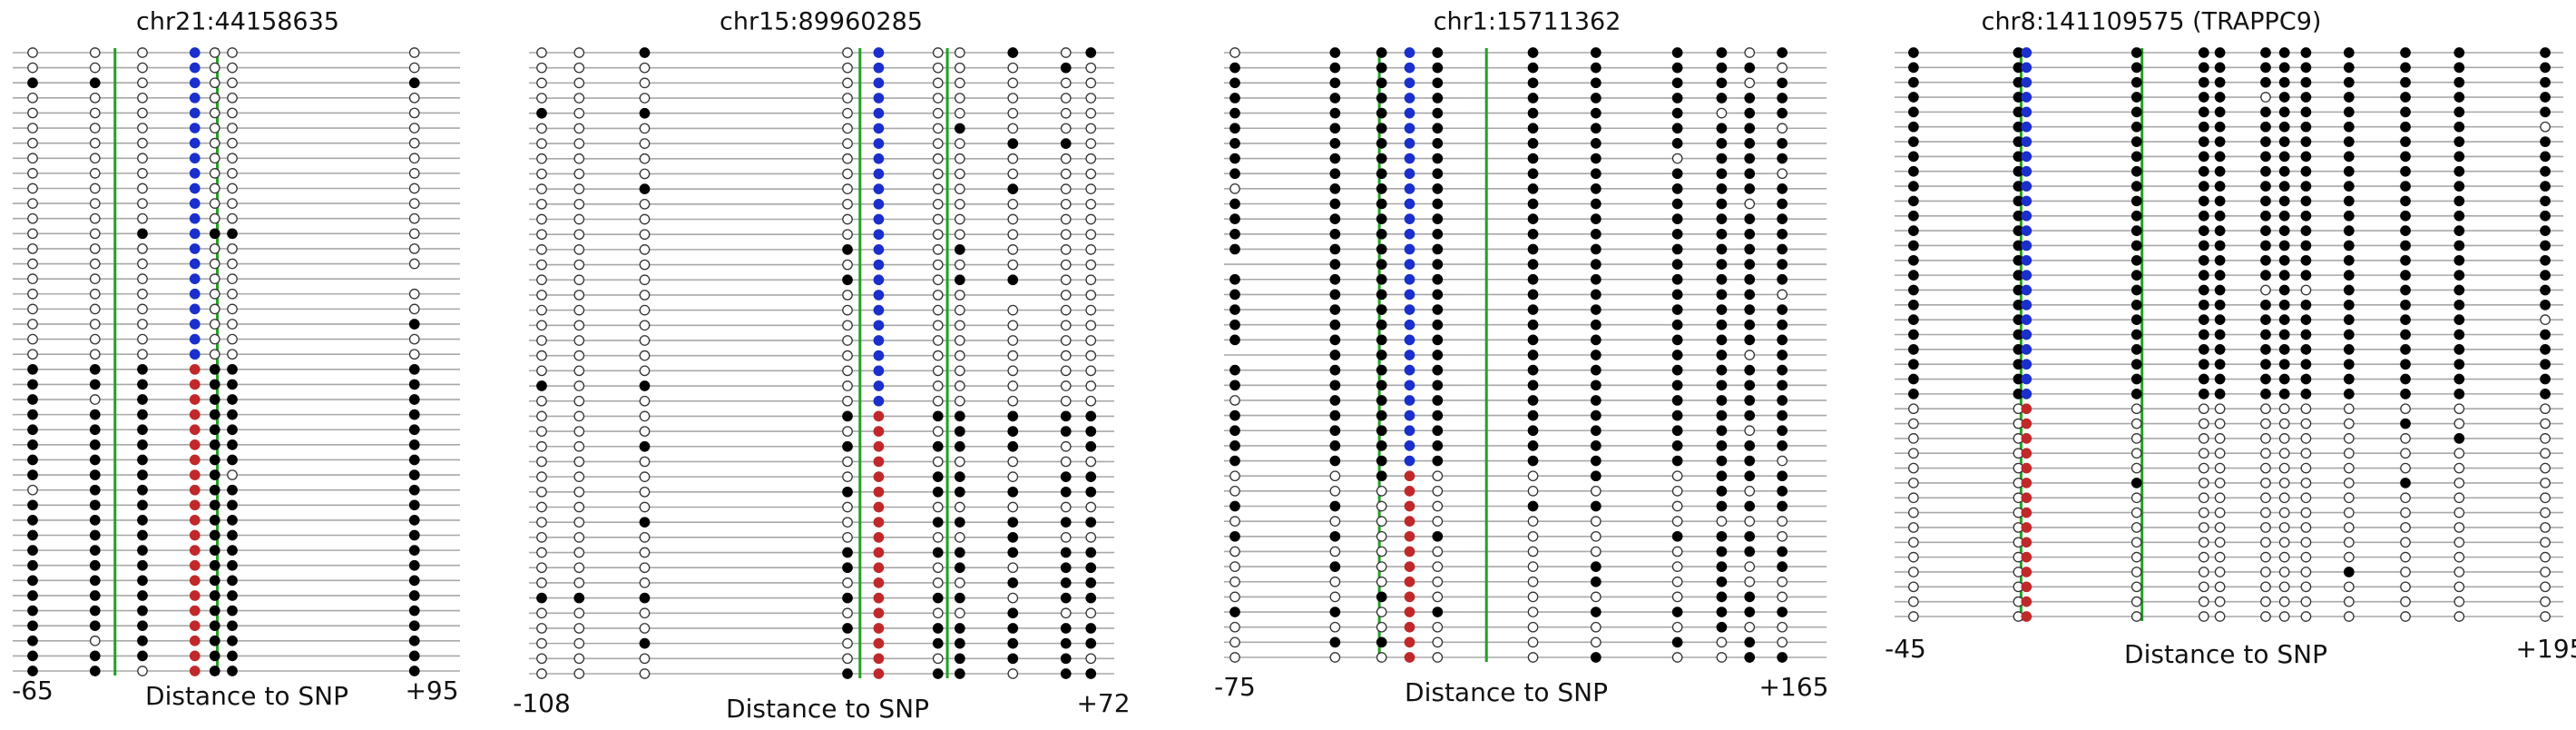 Image resolution: width=2576 pixels, height=730 pixels. What do you see at coordinates (1506, 692) in the screenshot?
I see `x-axis-label: Distance to SNP` at bounding box center [1506, 692].